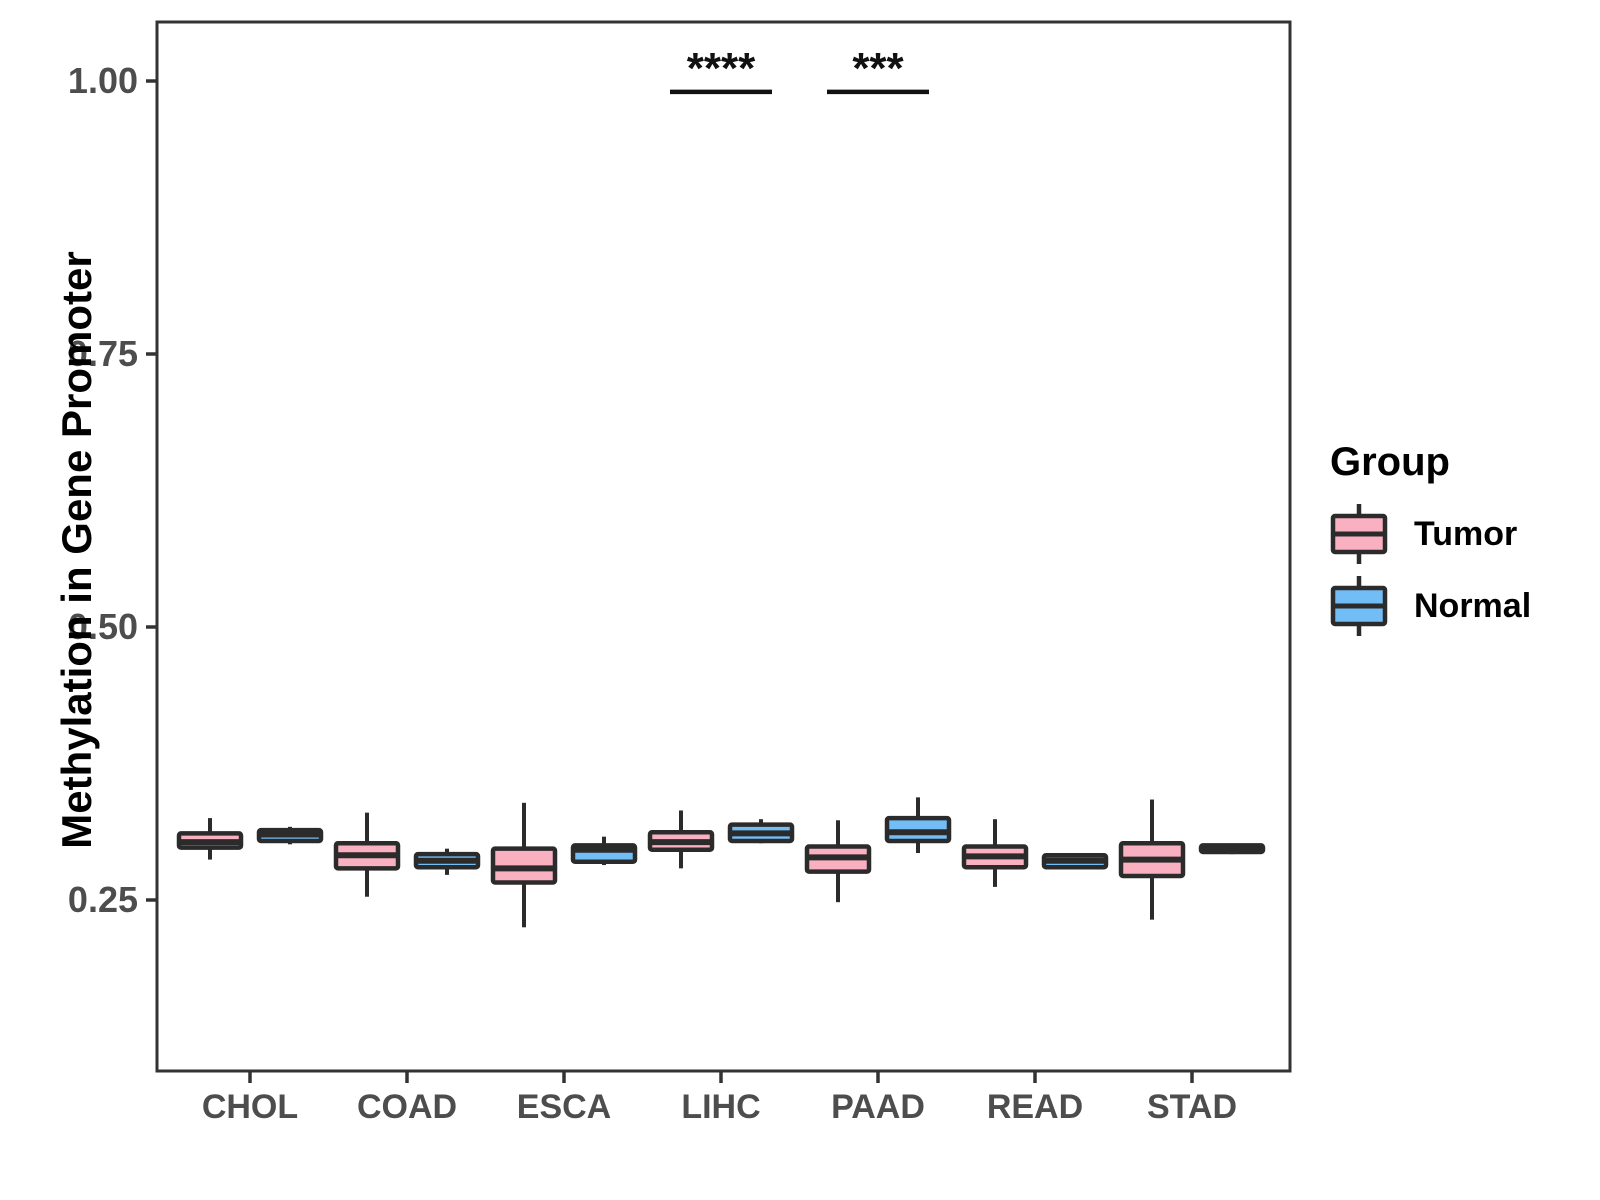 The image size is (1600, 1200). I want to click on legend: Group Tumor Normal, so click(1430, 543).